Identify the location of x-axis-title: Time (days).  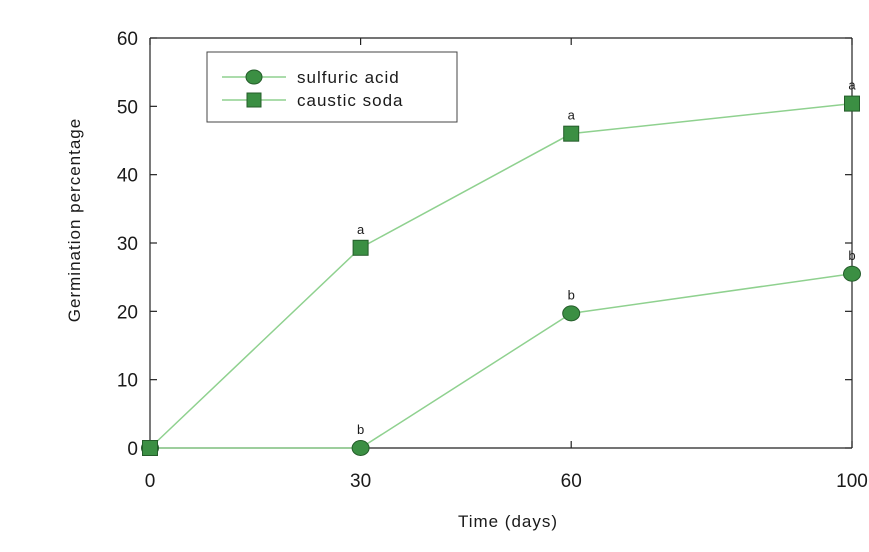
(508, 521).